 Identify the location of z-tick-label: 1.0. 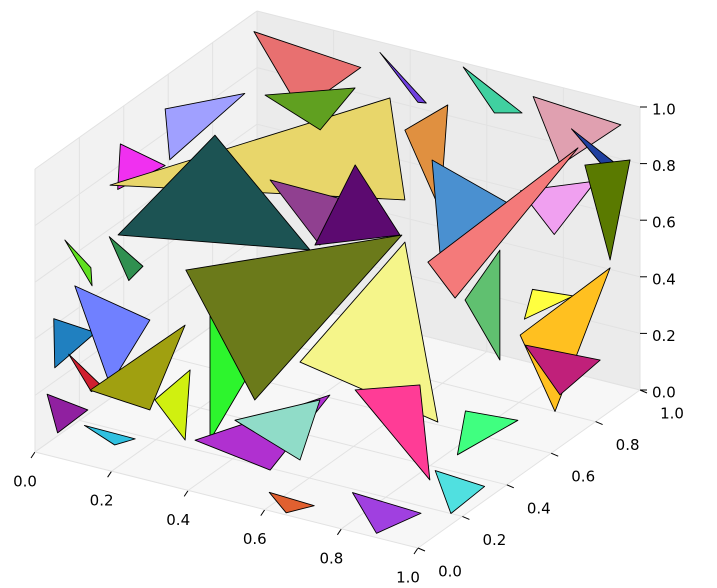
(664, 110).